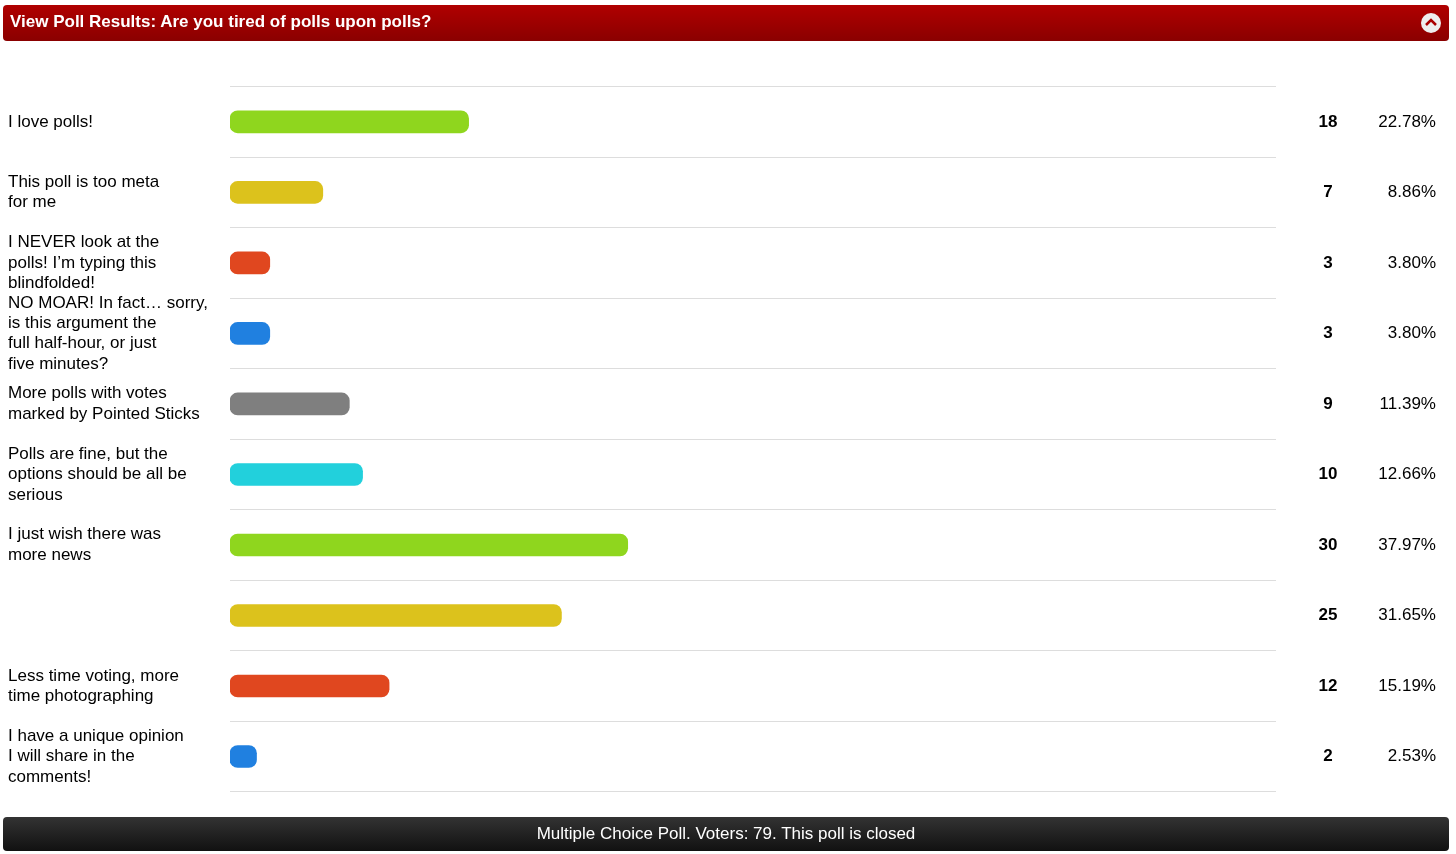 This screenshot has width=1456, height=854. What do you see at coordinates (1328, 756) in the screenshot?
I see `data-label: 2` at bounding box center [1328, 756].